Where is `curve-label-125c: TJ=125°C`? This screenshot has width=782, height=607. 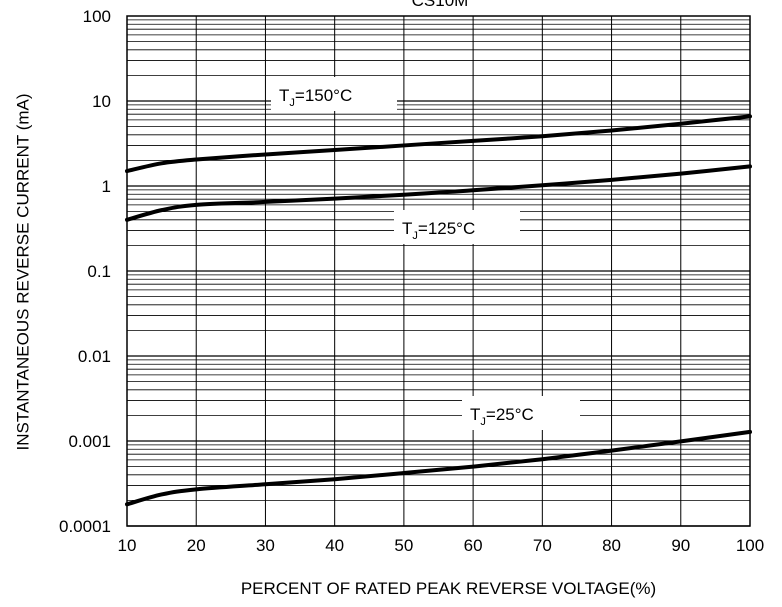 curve-label-125c: TJ=125°C is located at coordinates (457, 227).